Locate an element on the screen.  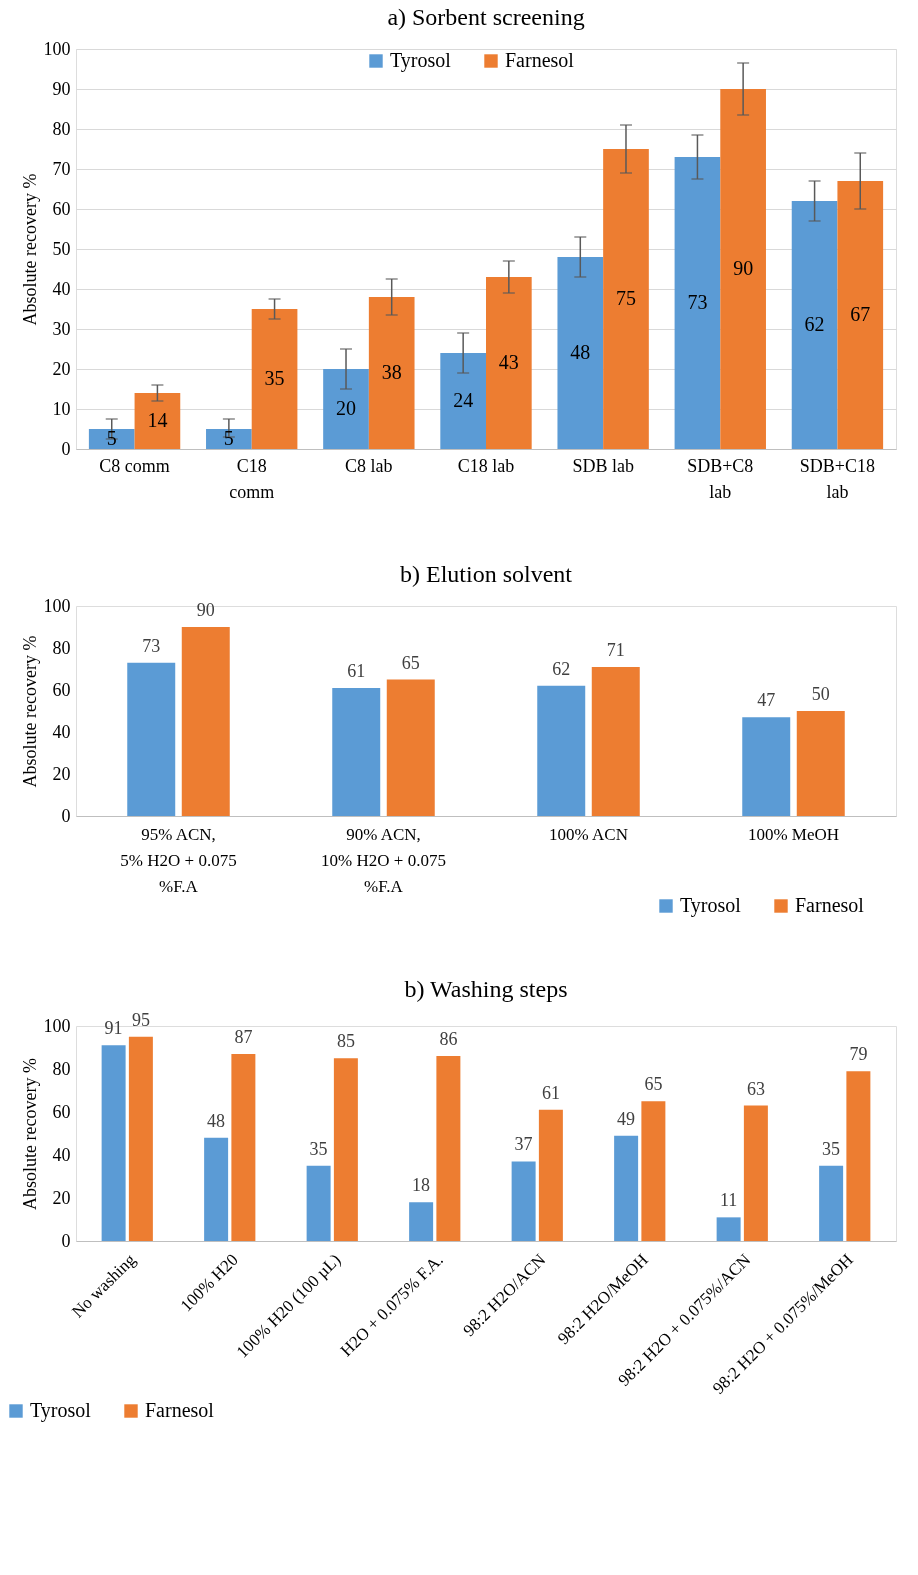
data-label: 5 is located at coordinates (111, 438).